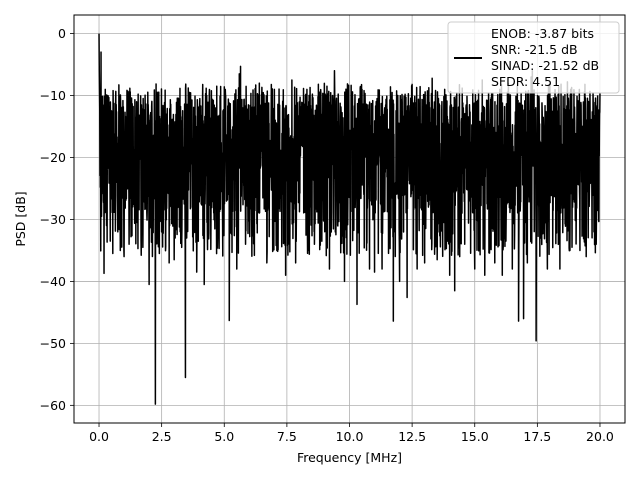 The image size is (640, 480). What do you see at coordinates (53, 157) in the screenshot?
I see `y-tick-label: −20` at bounding box center [53, 157].